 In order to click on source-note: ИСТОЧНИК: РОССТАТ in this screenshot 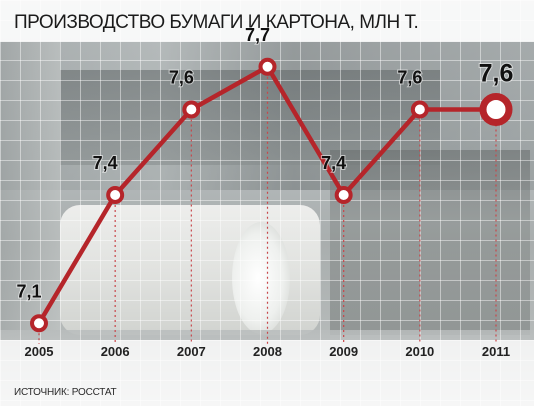, I will do `click(65, 392)`.